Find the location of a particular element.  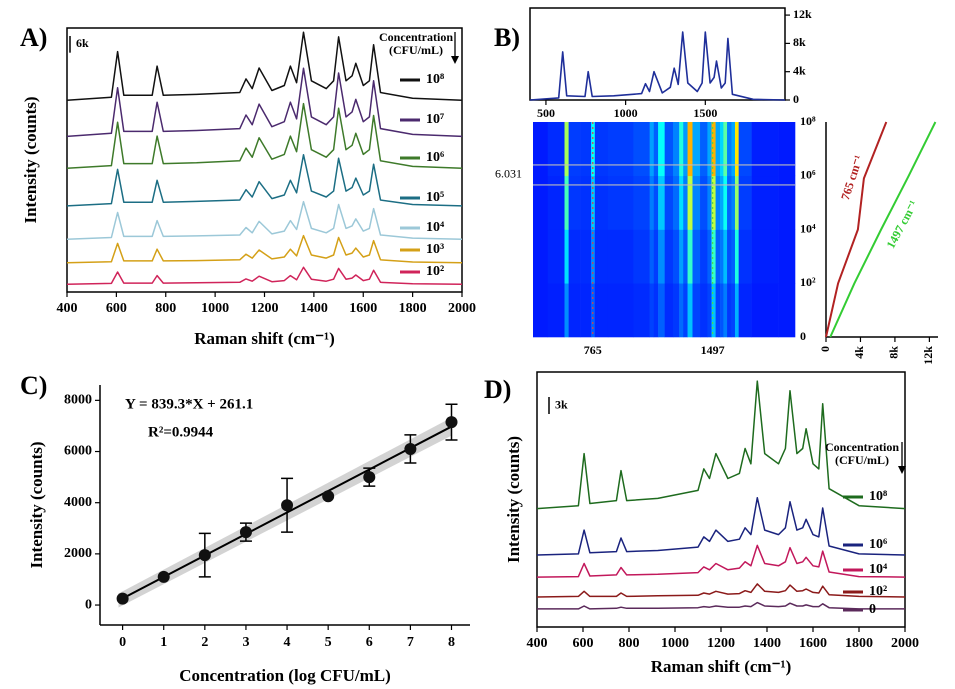

y-tick-label: 10² is located at coordinates (808, 282).